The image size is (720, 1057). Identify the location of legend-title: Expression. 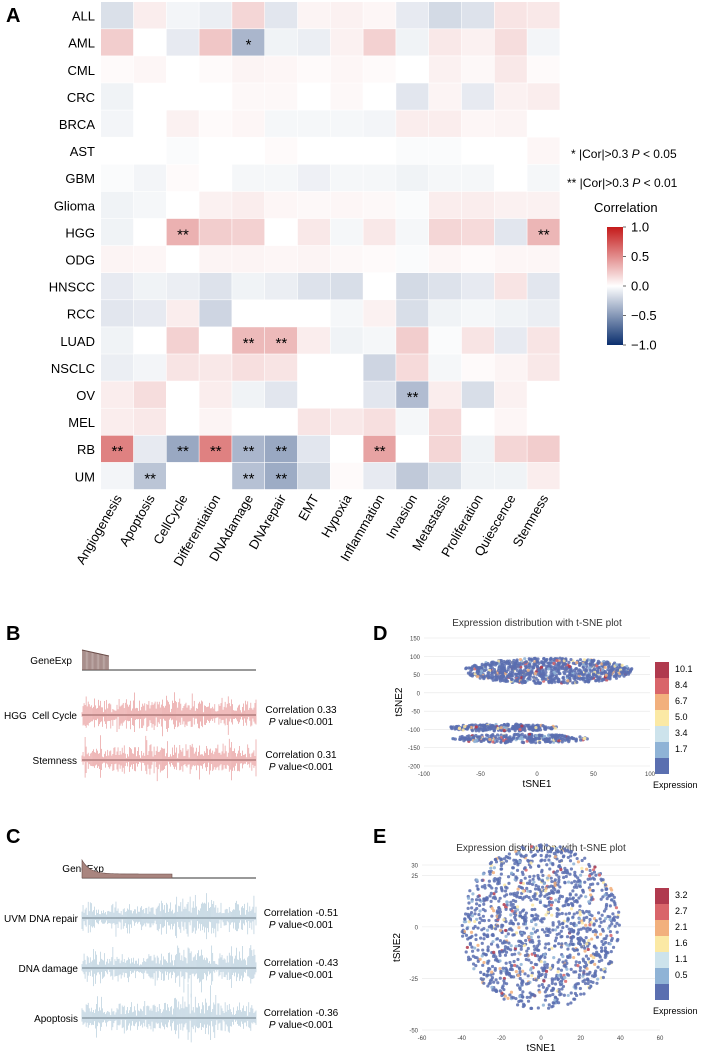
(675, 785).